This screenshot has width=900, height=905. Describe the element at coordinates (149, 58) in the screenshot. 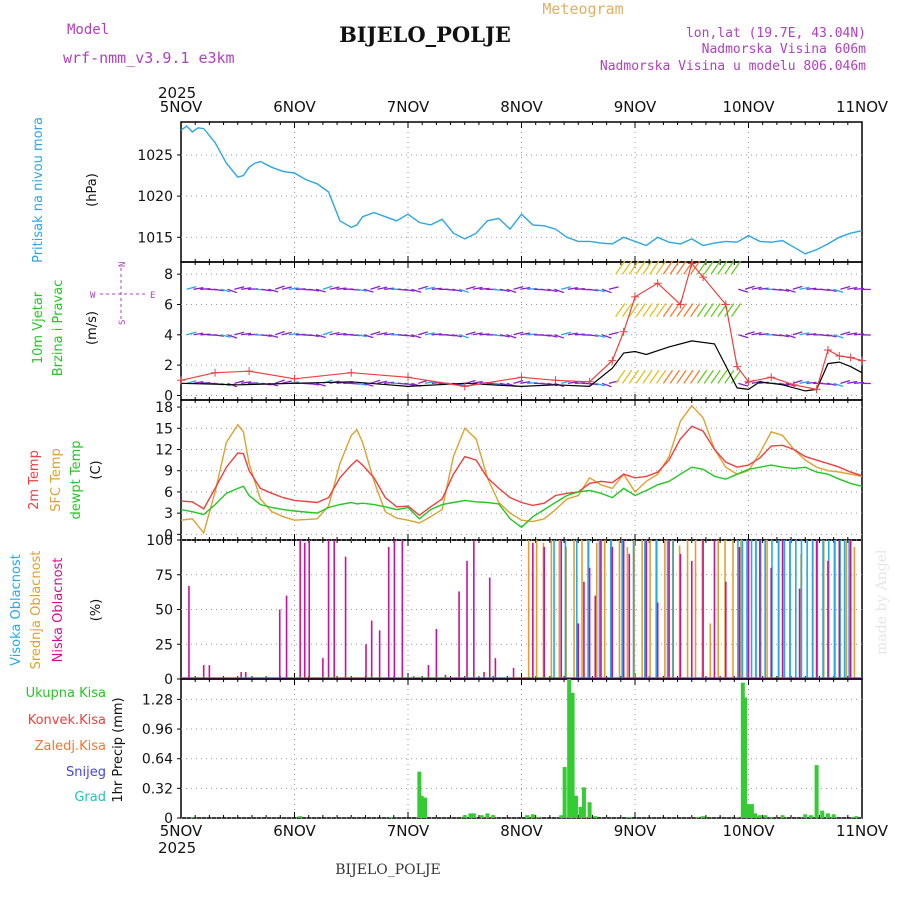

I see `model-name: wrf-nmm_v3.9.1 e3km` at that location.